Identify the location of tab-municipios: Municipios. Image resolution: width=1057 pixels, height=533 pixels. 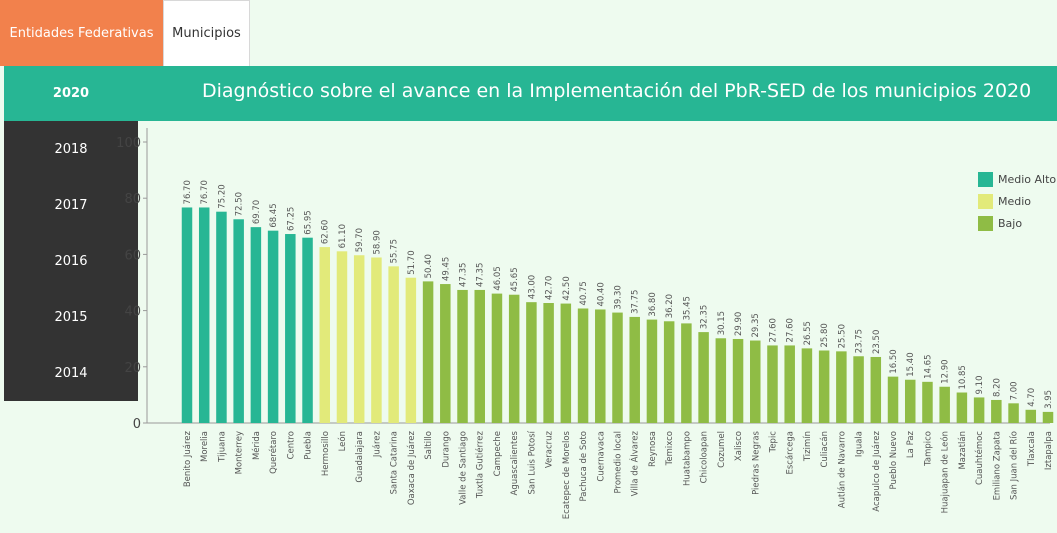
(206, 33).